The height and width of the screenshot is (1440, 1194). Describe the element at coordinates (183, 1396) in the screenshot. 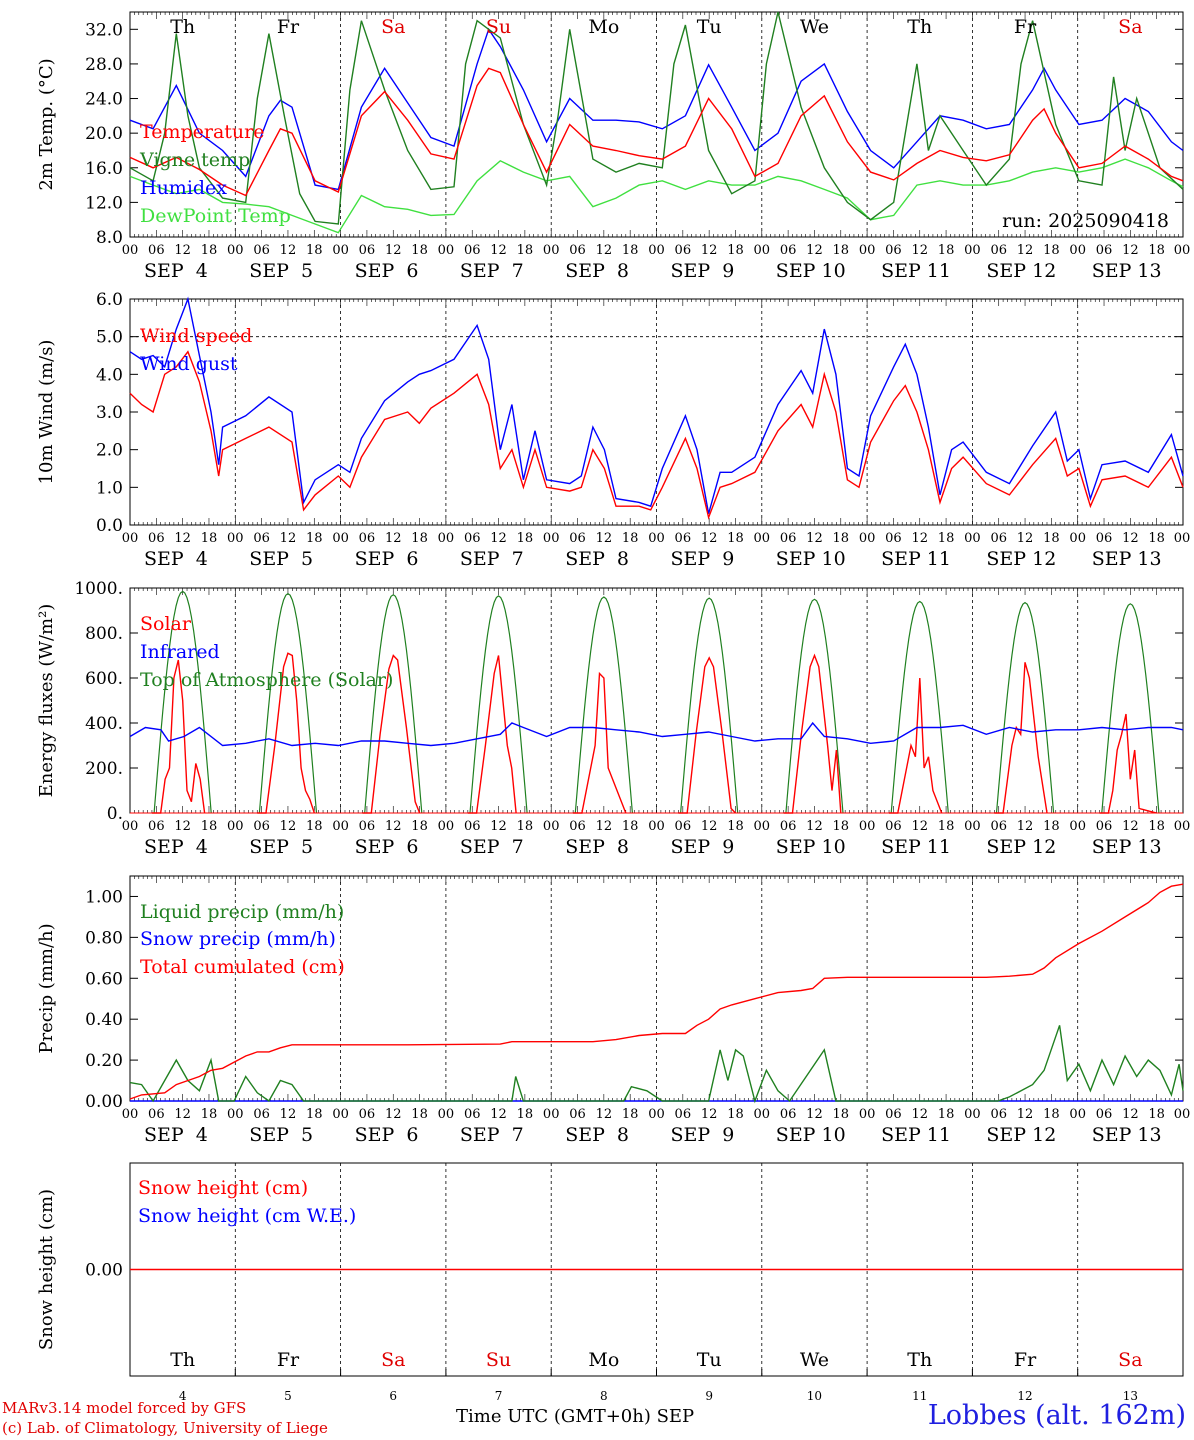

I see `day-number: 4` at that location.